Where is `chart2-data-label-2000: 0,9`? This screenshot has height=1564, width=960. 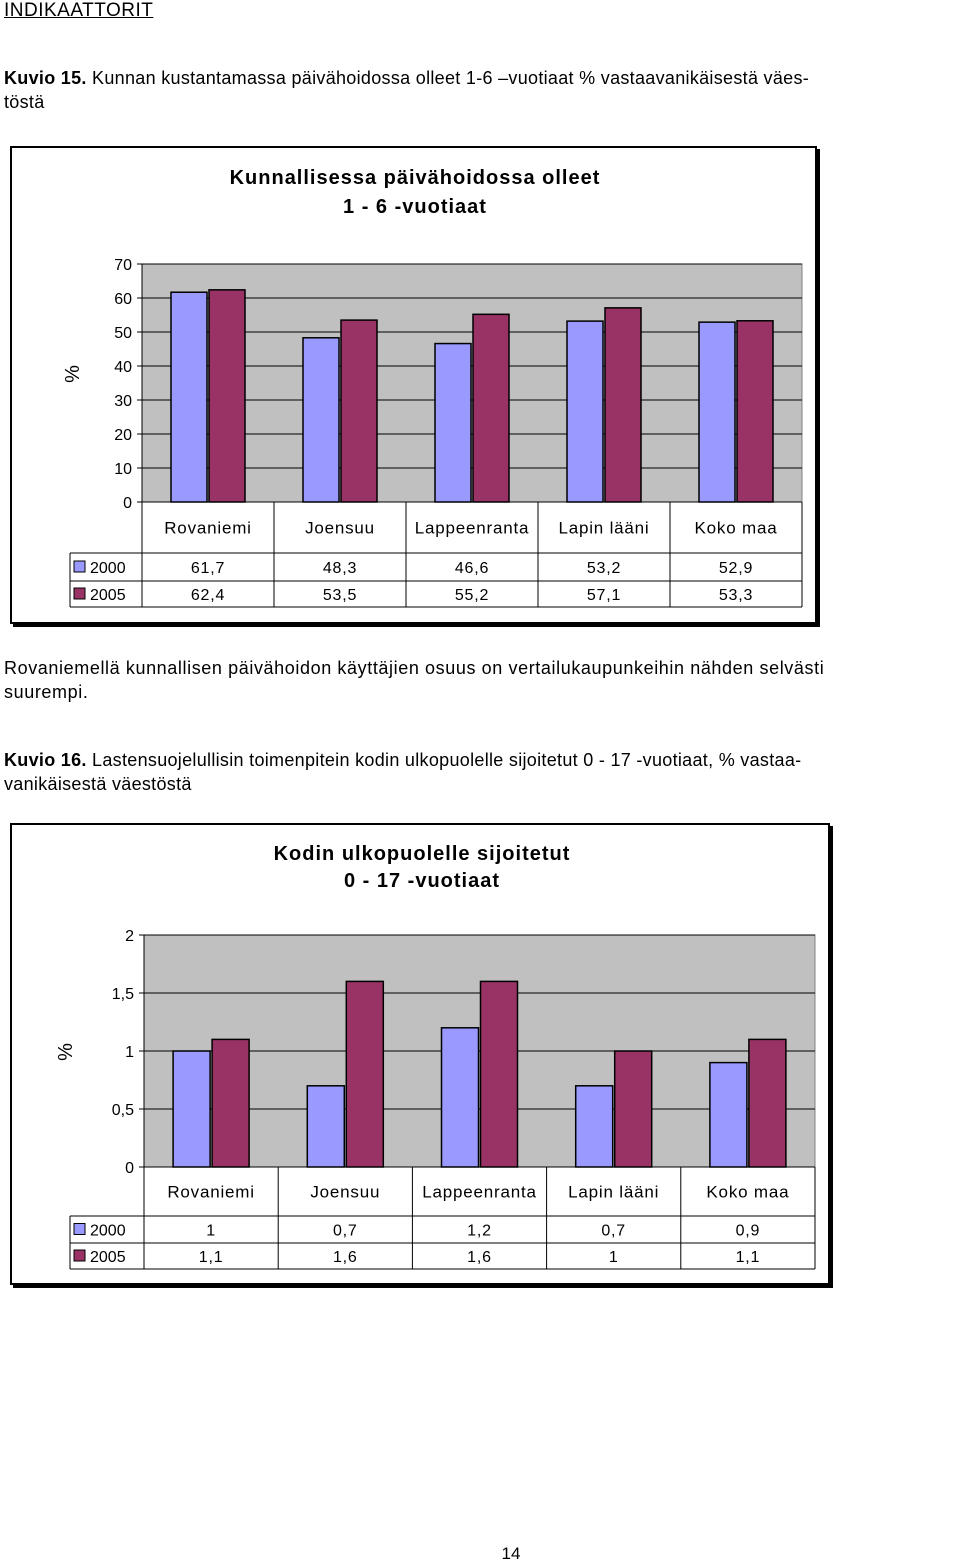 chart2-data-label-2000: 0,9 is located at coordinates (748, 1231).